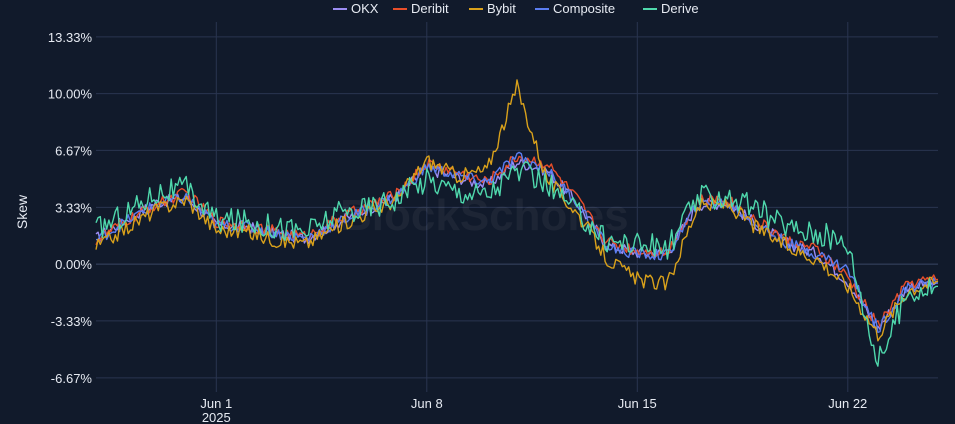 This screenshot has width=955, height=424. Describe the element at coordinates (637, 403) in the screenshot. I see `x-tick-label: Jun 15` at that location.